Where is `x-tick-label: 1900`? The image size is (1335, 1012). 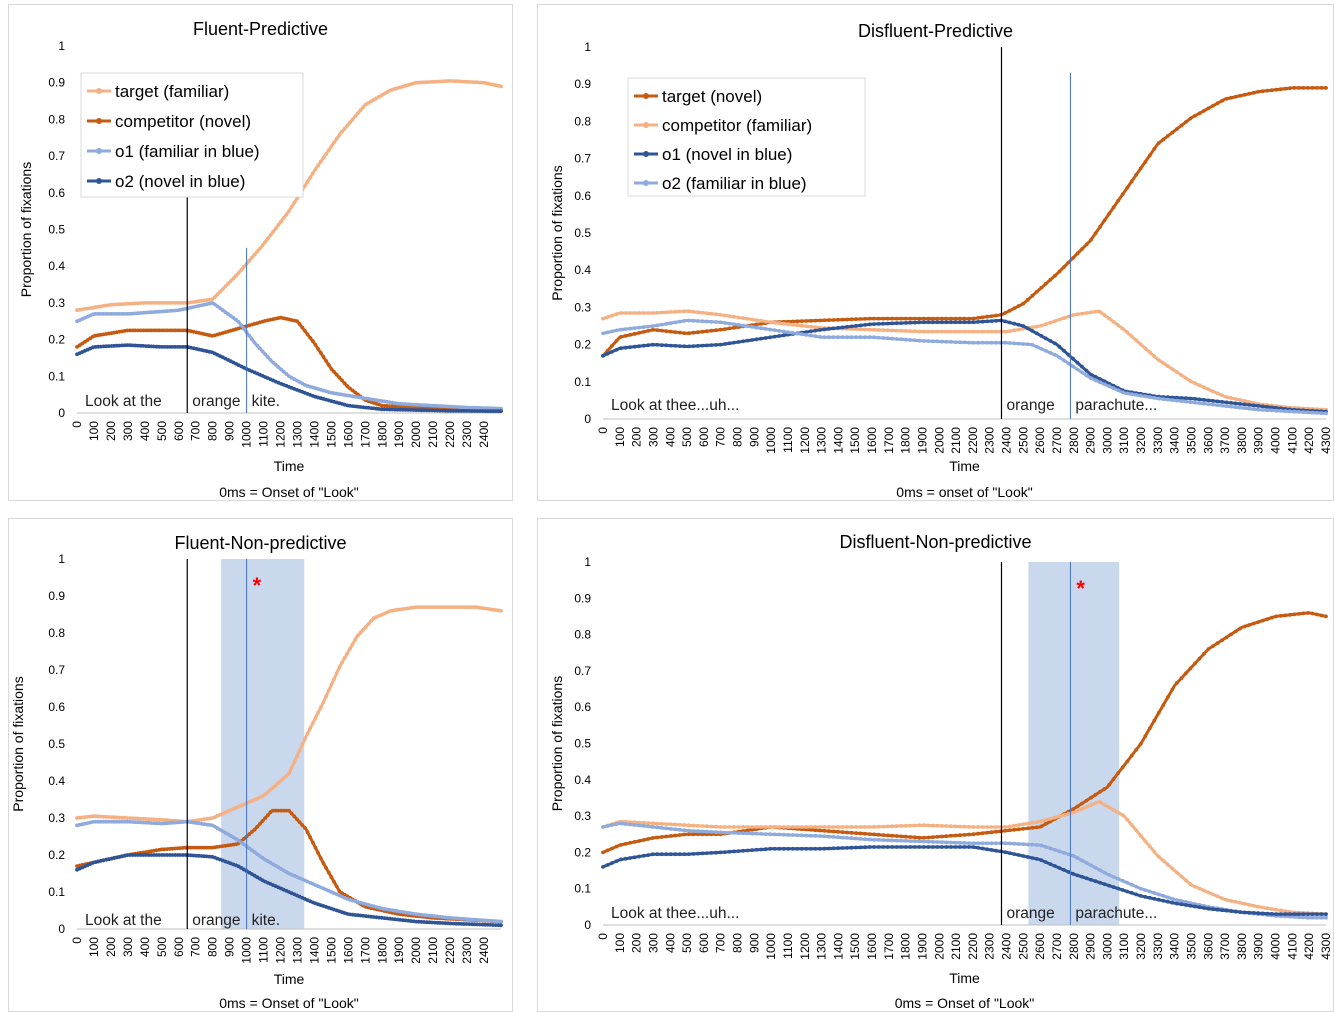
x-tick-label: 1900 is located at coordinates (399, 950).